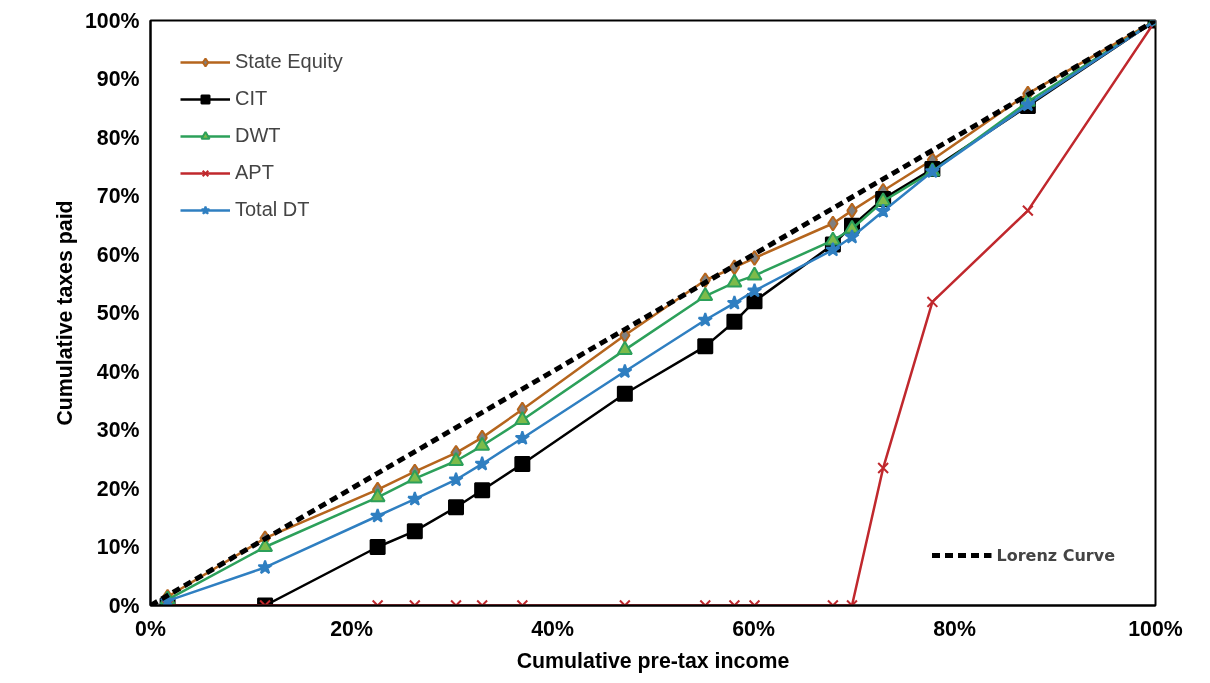 Image resolution: width=1210 pixels, height=683 pixels. I want to click on x-tick-label: 100%, so click(1155, 628).